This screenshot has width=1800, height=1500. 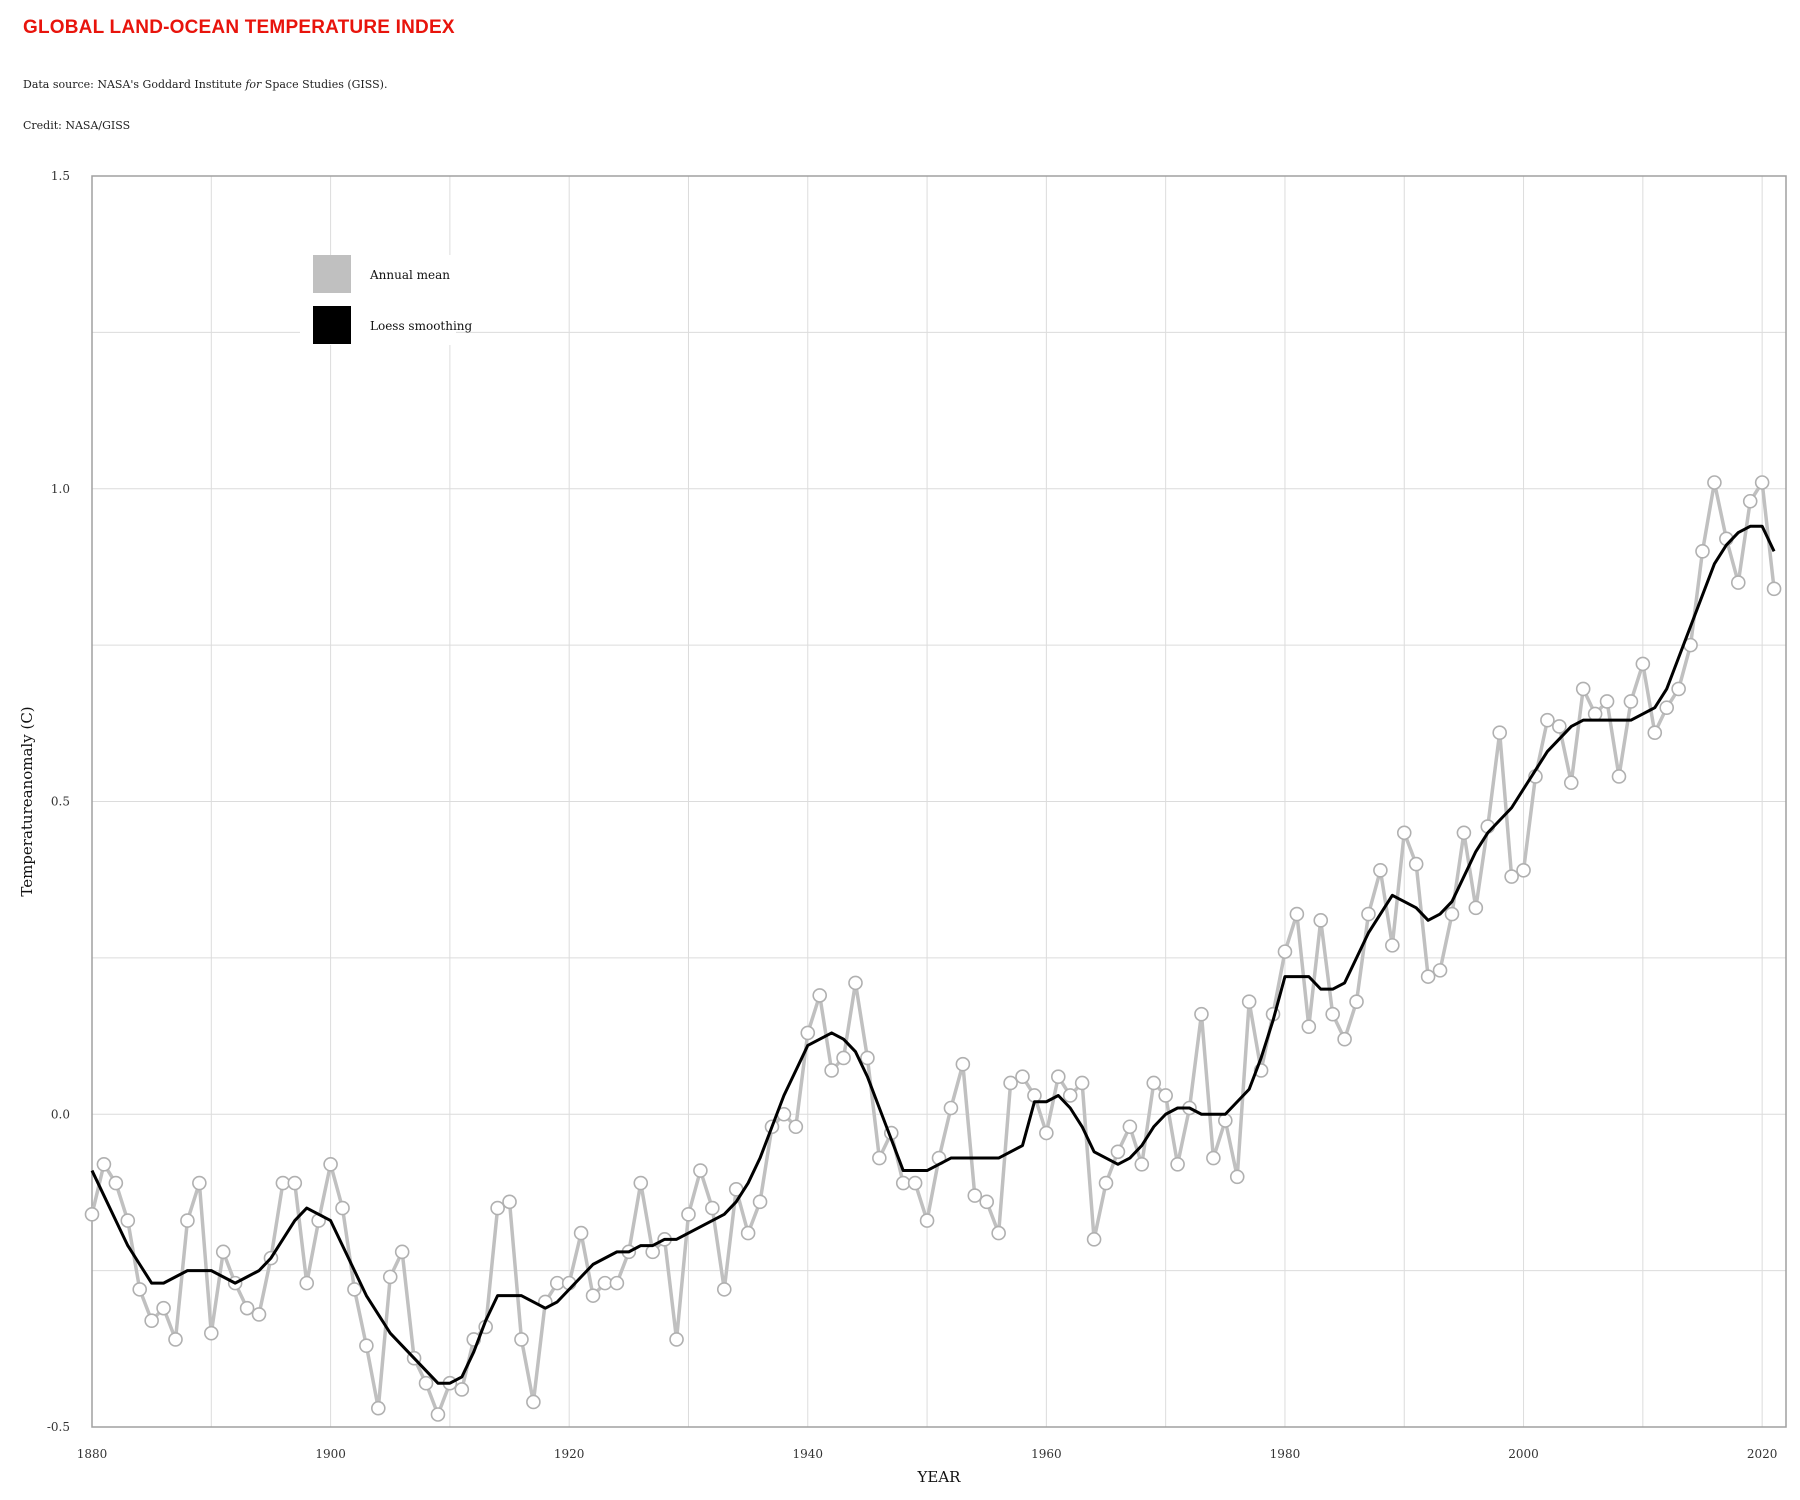 I want to click on legend-swatch-annual, so click(x=332, y=274).